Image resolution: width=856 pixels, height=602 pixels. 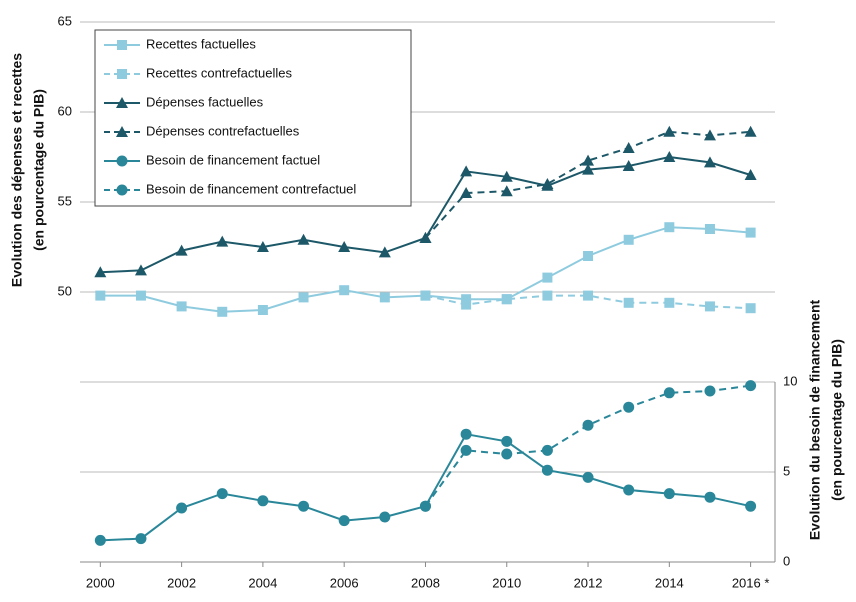 What do you see at coordinates (669, 582) in the screenshot?
I see `x-tick-label: 2014` at bounding box center [669, 582].